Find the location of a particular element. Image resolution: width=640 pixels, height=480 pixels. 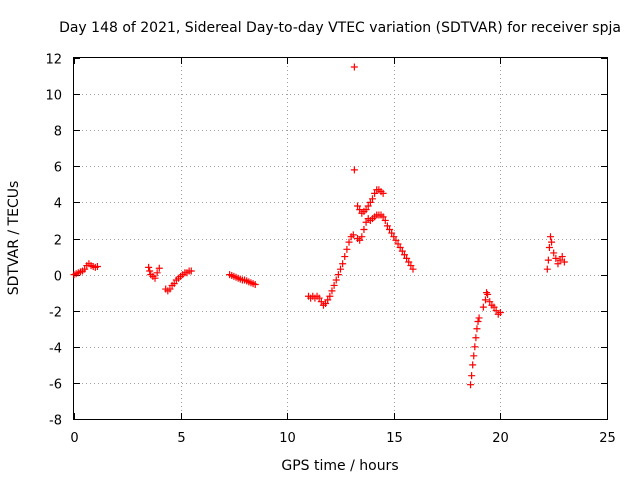

y-tick-labels: -8 -6 -4 -2 0 2 4 6 8 10 12 is located at coordinates (53, 241).